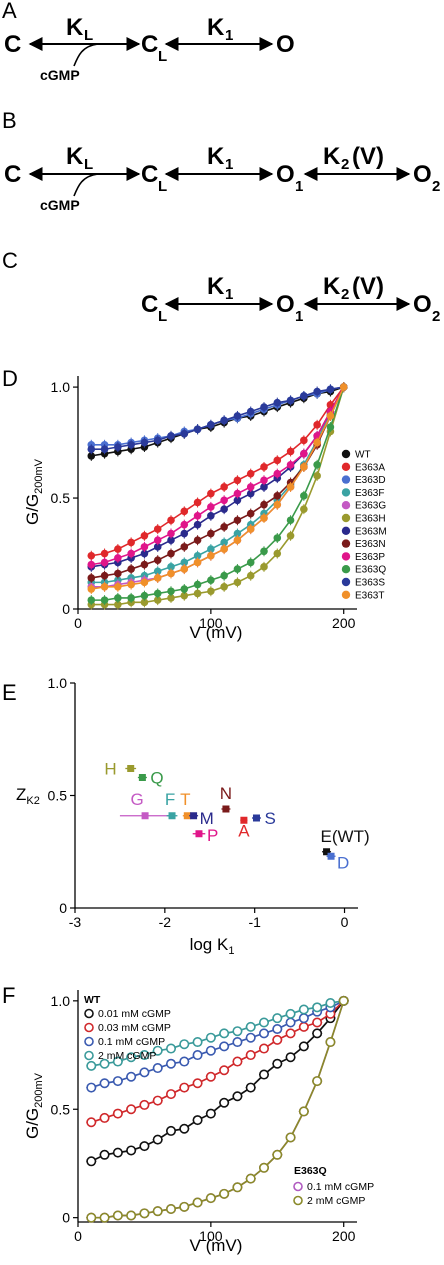  Describe the element at coordinates (436, 186) in the screenshot. I see `scheme-state-o2-sub: 2` at that location.